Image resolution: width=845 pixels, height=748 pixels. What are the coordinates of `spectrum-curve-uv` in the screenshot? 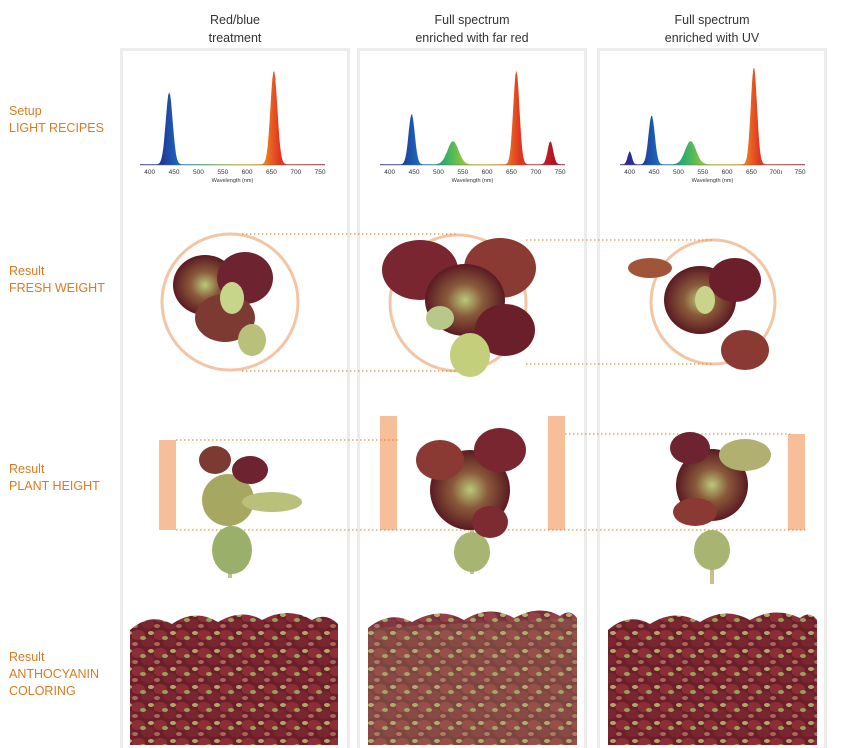 It's located at (712, 116).